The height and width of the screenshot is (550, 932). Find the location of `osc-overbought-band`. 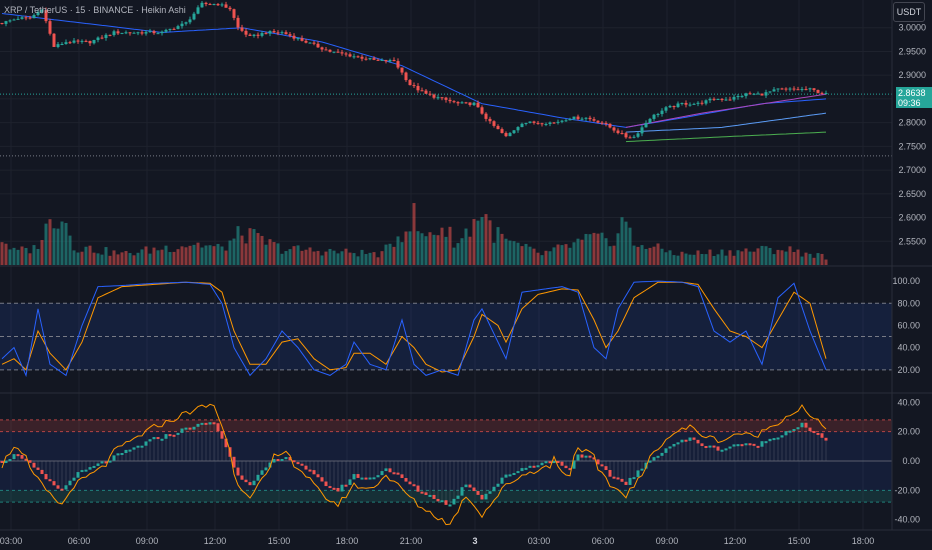

osc-overbought-band is located at coordinates (446, 425).